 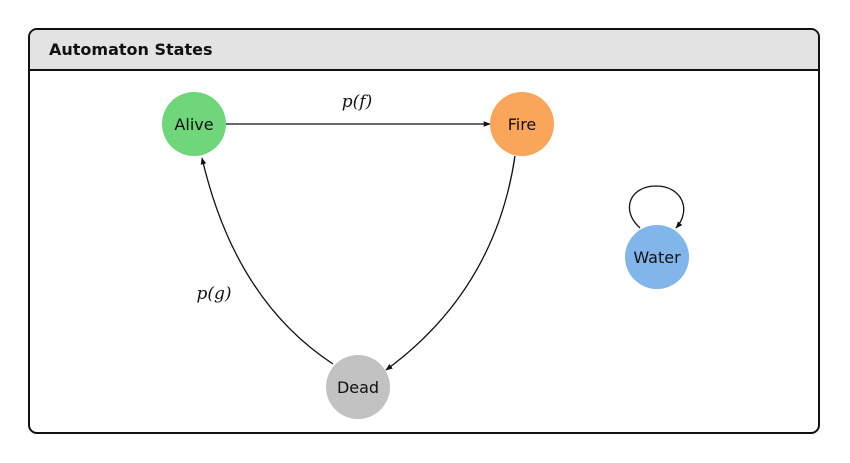 I want to click on node-alive-circle, so click(x=194, y=124).